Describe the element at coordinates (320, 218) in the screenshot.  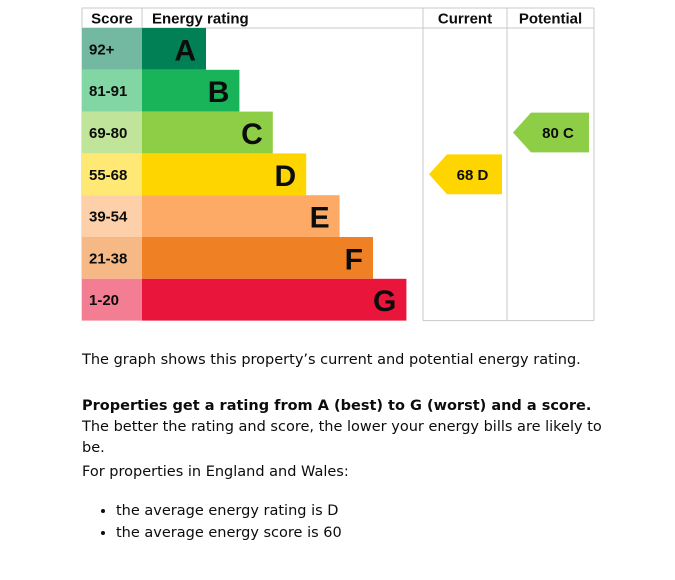
I see `band-e-letter: E` at that location.